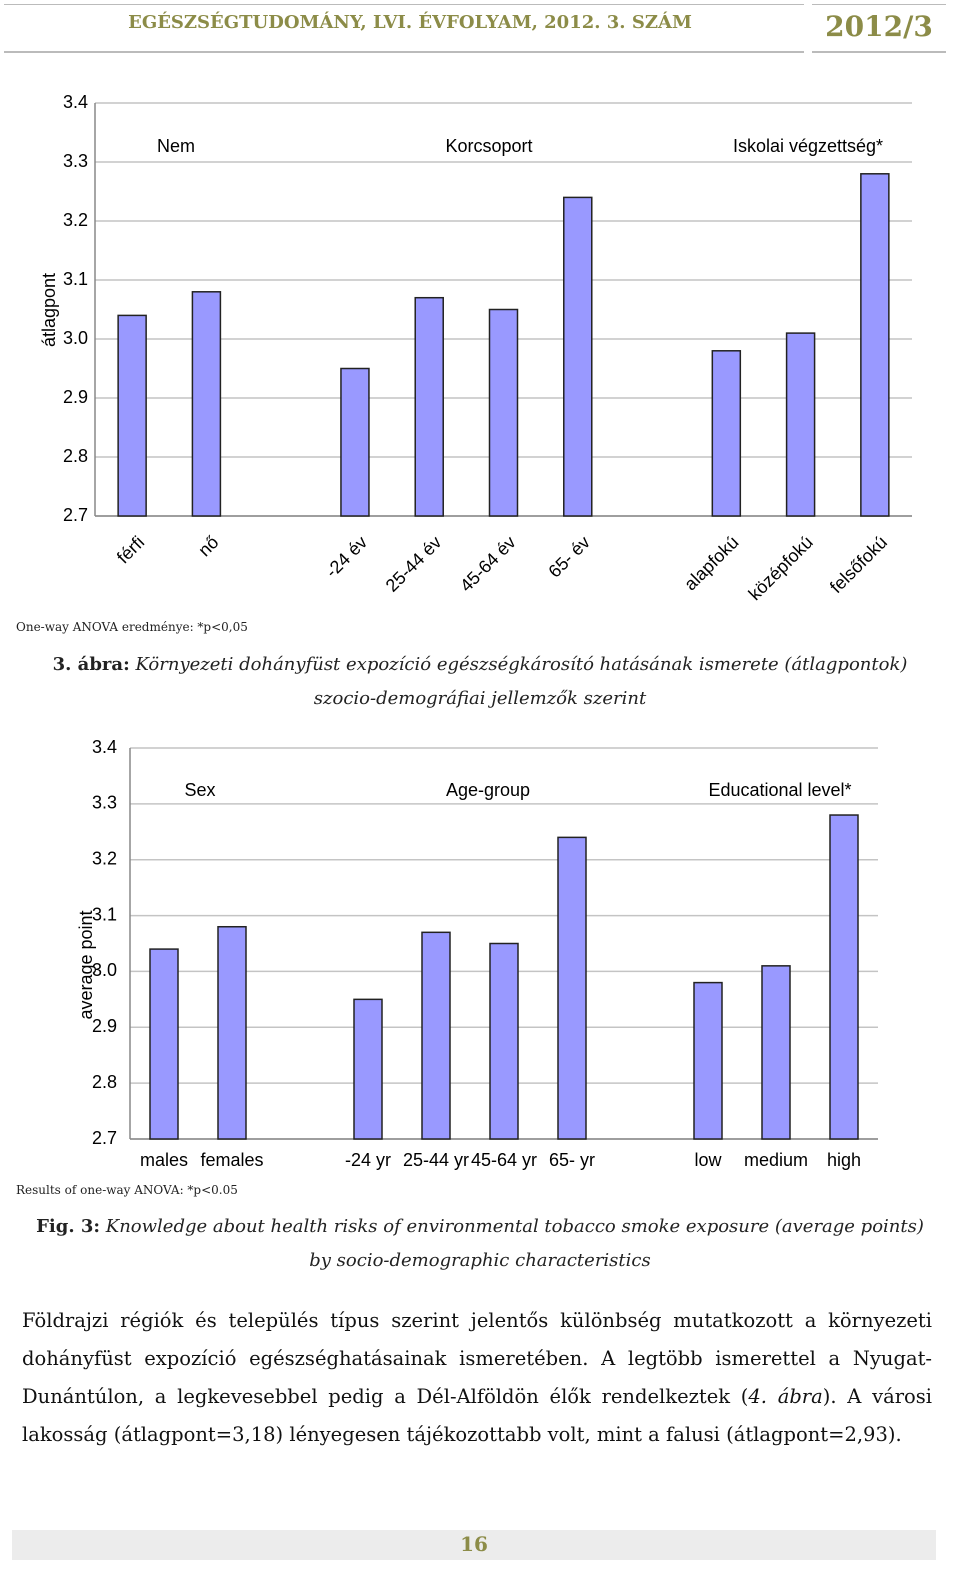 The image size is (960, 1590). I want to click on group-label: Educational level*, so click(779, 790).